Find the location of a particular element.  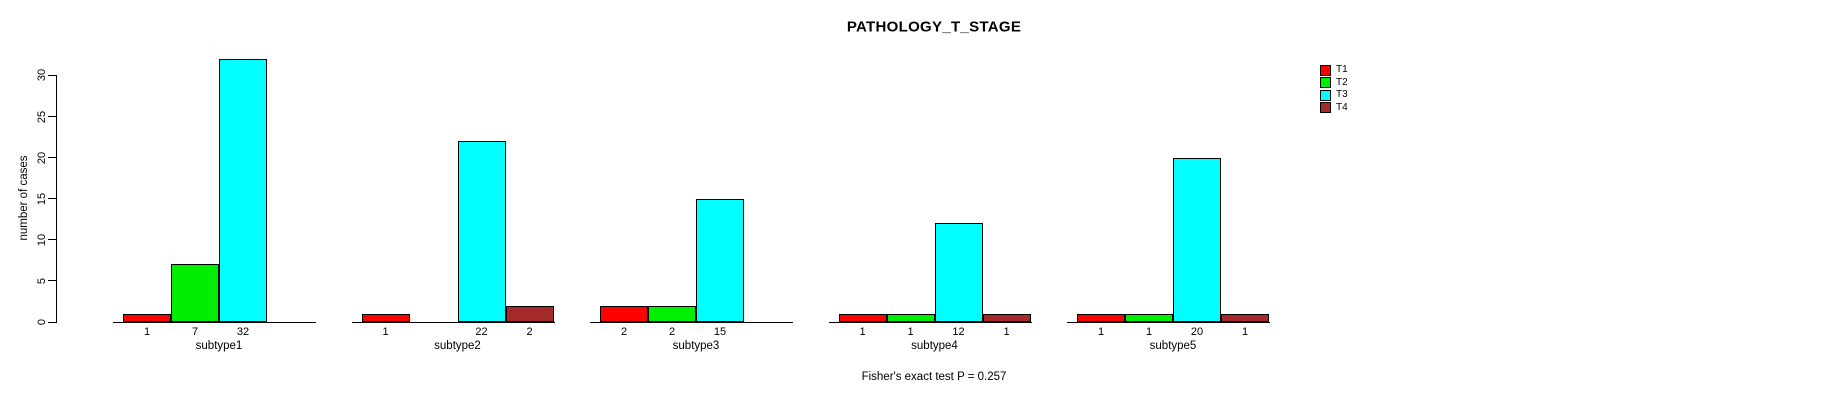

bar-value-label: 12 is located at coordinates (958, 332).